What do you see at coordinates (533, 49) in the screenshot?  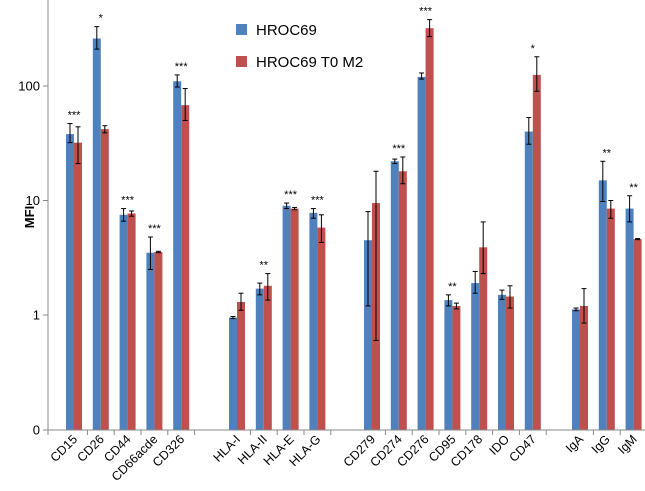 I see `significance-CD47: *` at bounding box center [533, 49].